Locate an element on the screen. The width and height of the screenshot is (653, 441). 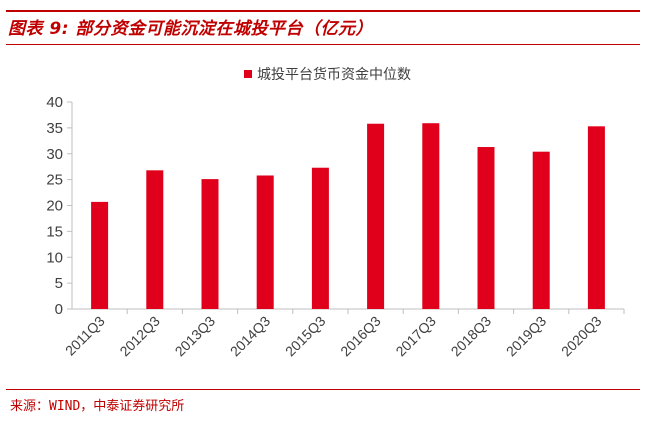
x-tick-label: 2016Q3 is located at coordinates (360, 336).